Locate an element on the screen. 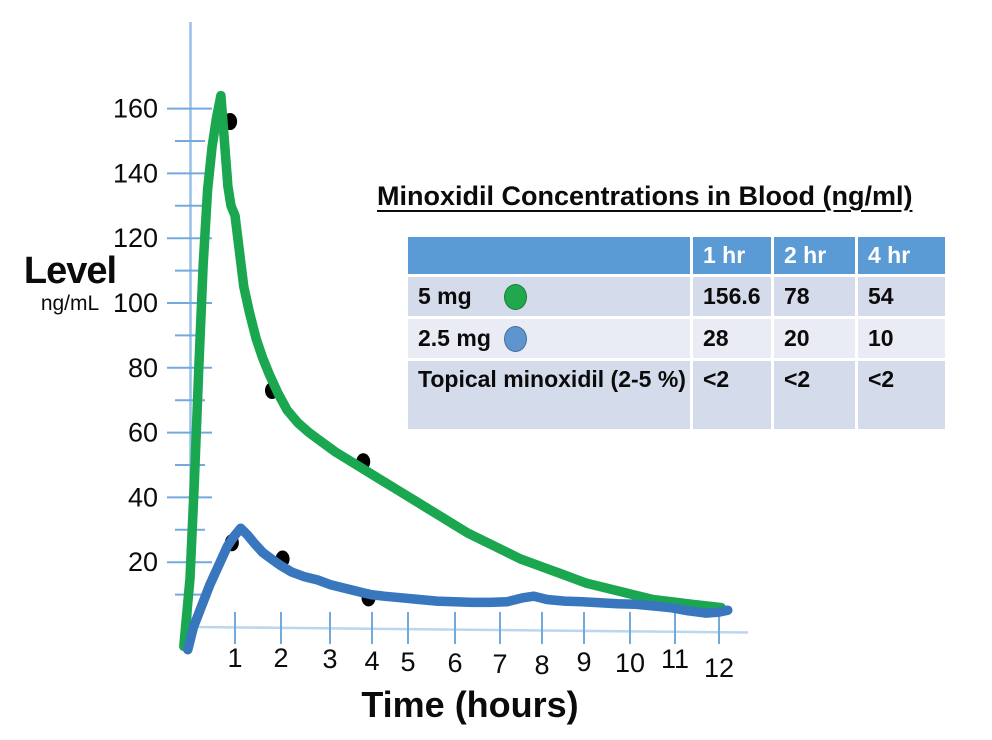  x-axis-tick-label: 10 is located at coordinates (630, 663).